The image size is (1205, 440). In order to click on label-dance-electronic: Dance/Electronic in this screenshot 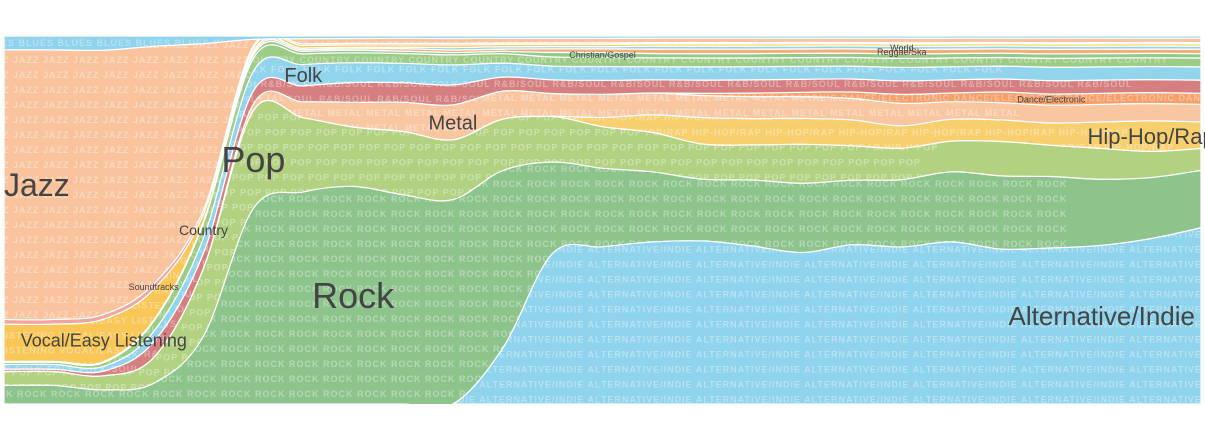, I will do `click(1051, 100)`.